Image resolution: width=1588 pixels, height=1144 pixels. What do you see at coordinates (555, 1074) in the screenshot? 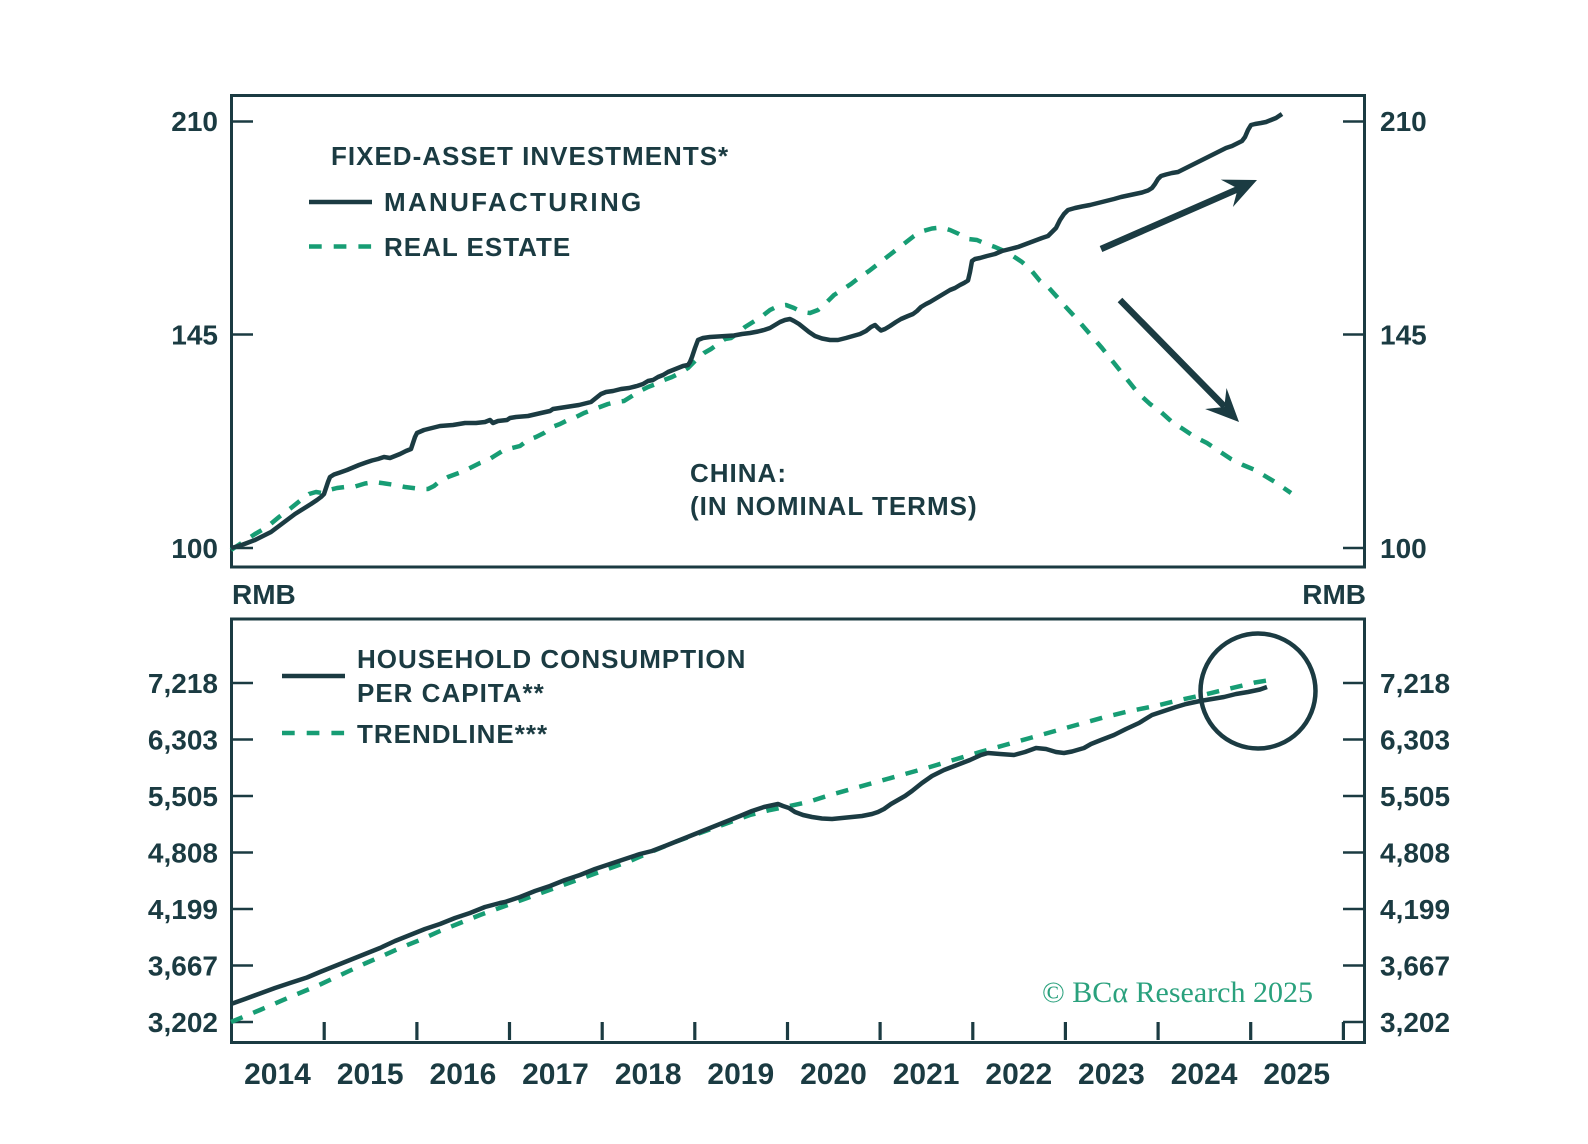
I see `svg-text: 2017` at bounding box center [555, 1074].